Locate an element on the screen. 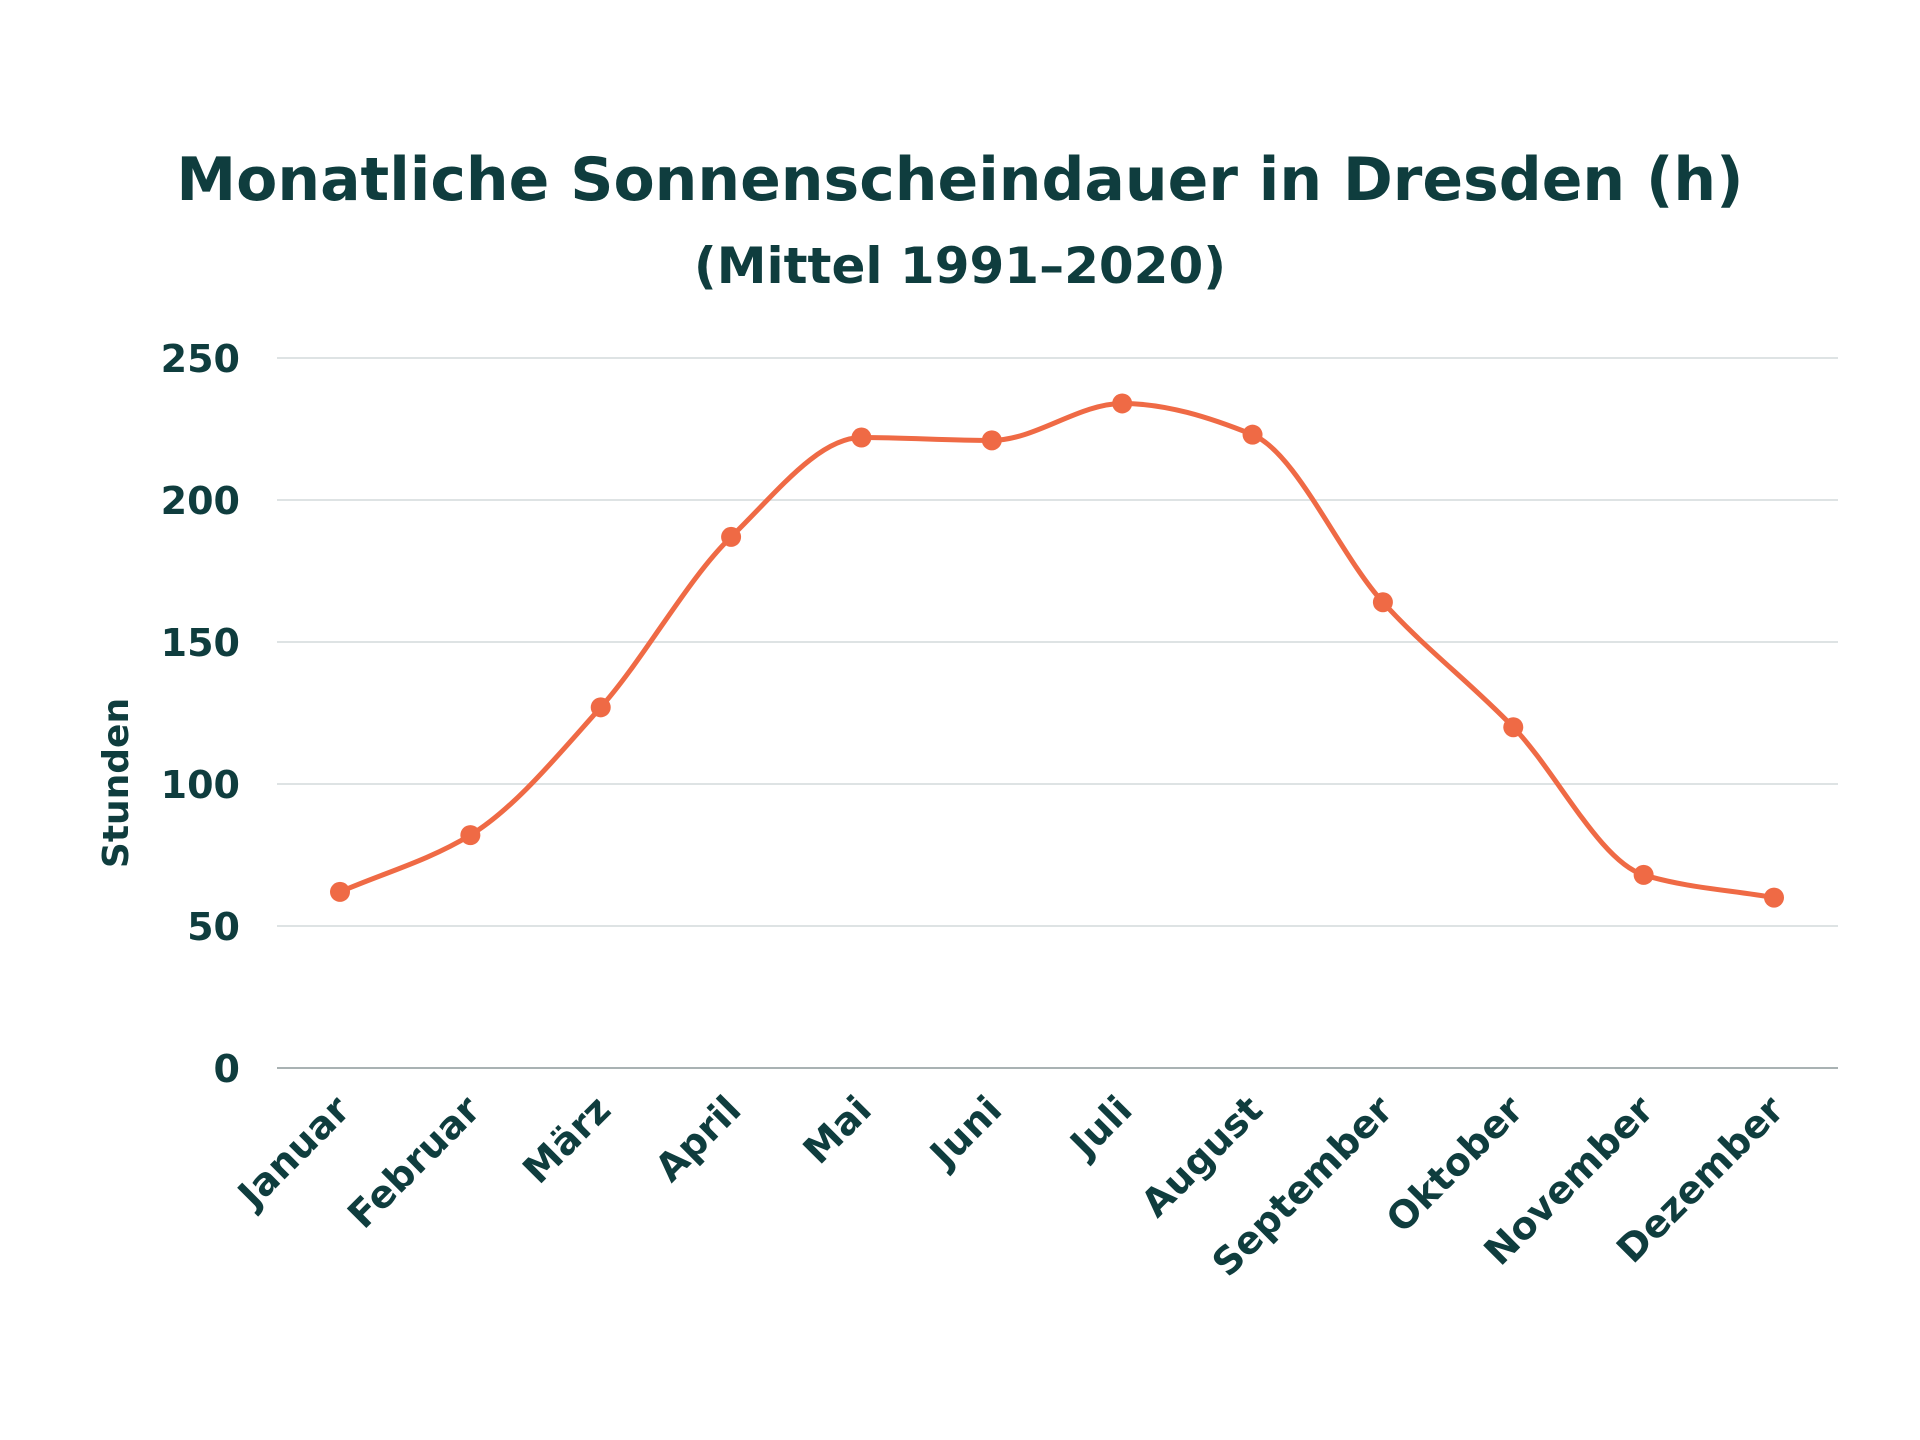  y-tick-label: 0 is located at coordinates (227, 1069).